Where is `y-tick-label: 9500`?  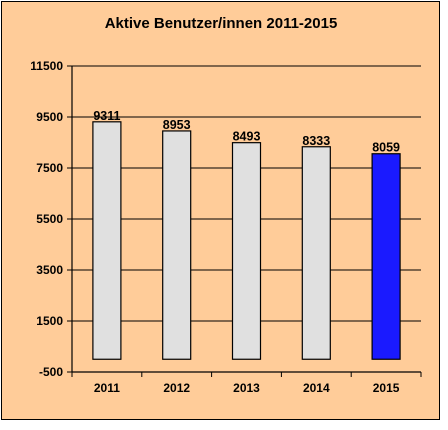 y-tick-label: 9500 is located at coordinates (49, 117).